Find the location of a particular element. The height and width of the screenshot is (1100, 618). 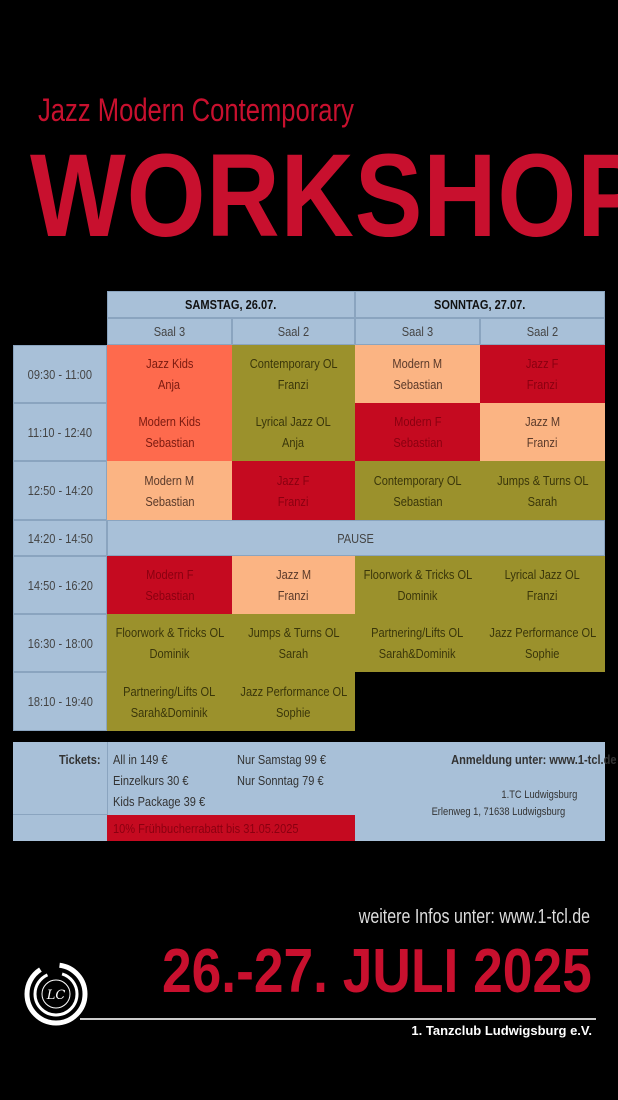

address-line: Erlenweg 1, 71638 Ludwigsburg is located at coordinates (498, 812).